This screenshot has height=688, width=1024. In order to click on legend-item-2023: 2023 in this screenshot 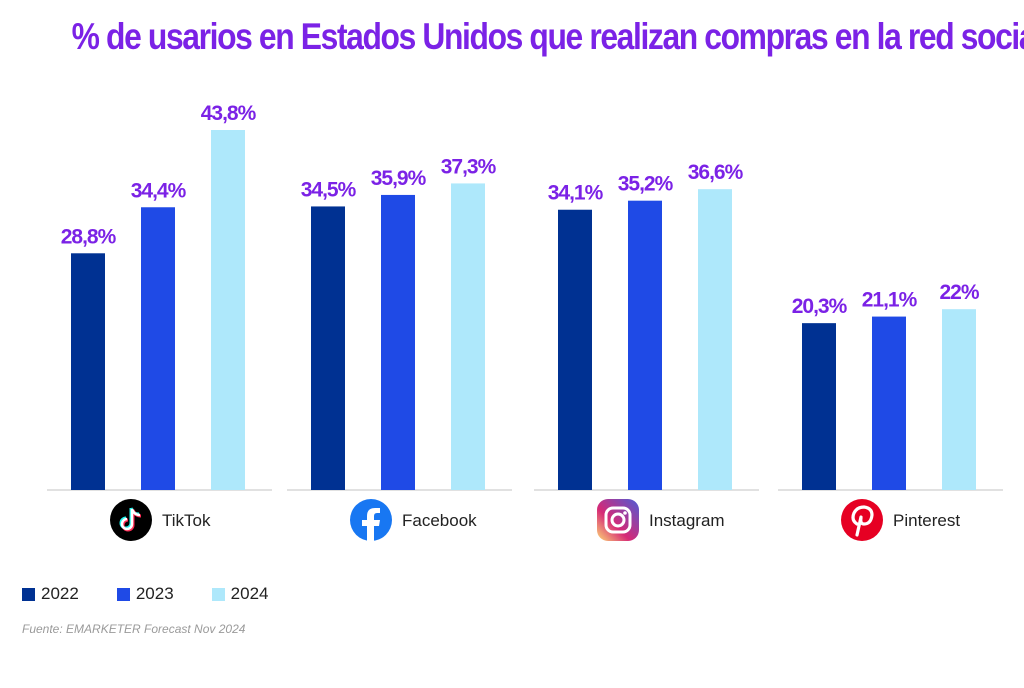, I will do `click(145, 594)`.